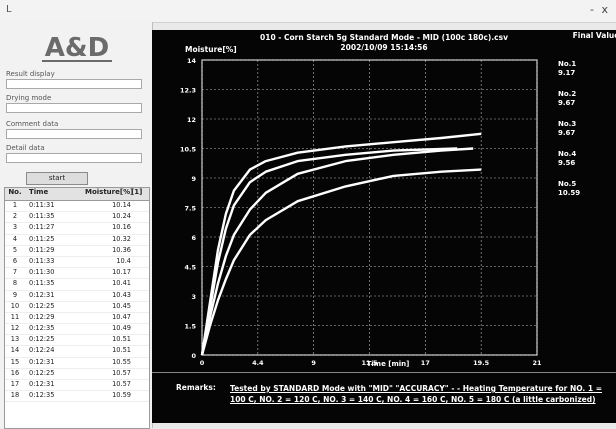 Image resolution: width=616 pixels, height=429 pixels. What do you see at coordinates (15, 328) in the screenshot?
I see `row-no: 12` at bounding box center [15, 328].